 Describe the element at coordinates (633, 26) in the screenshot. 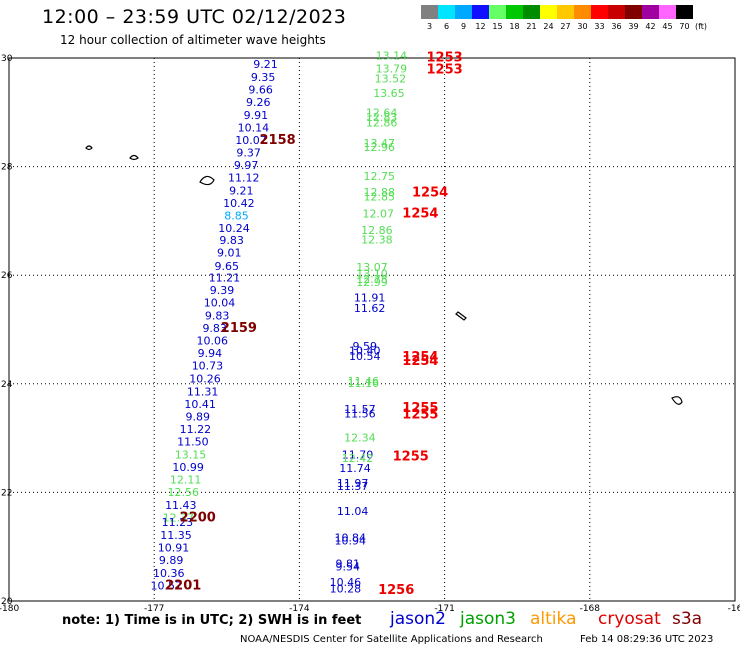

I see `scale-label-39: 39` at that location.